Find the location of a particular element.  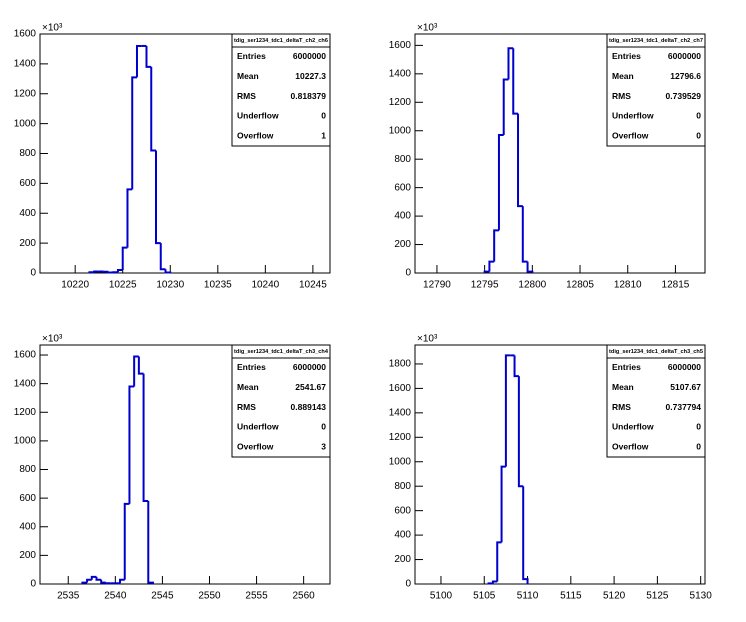

stats-value: 2541.67 is located at coordinates (310, 387).